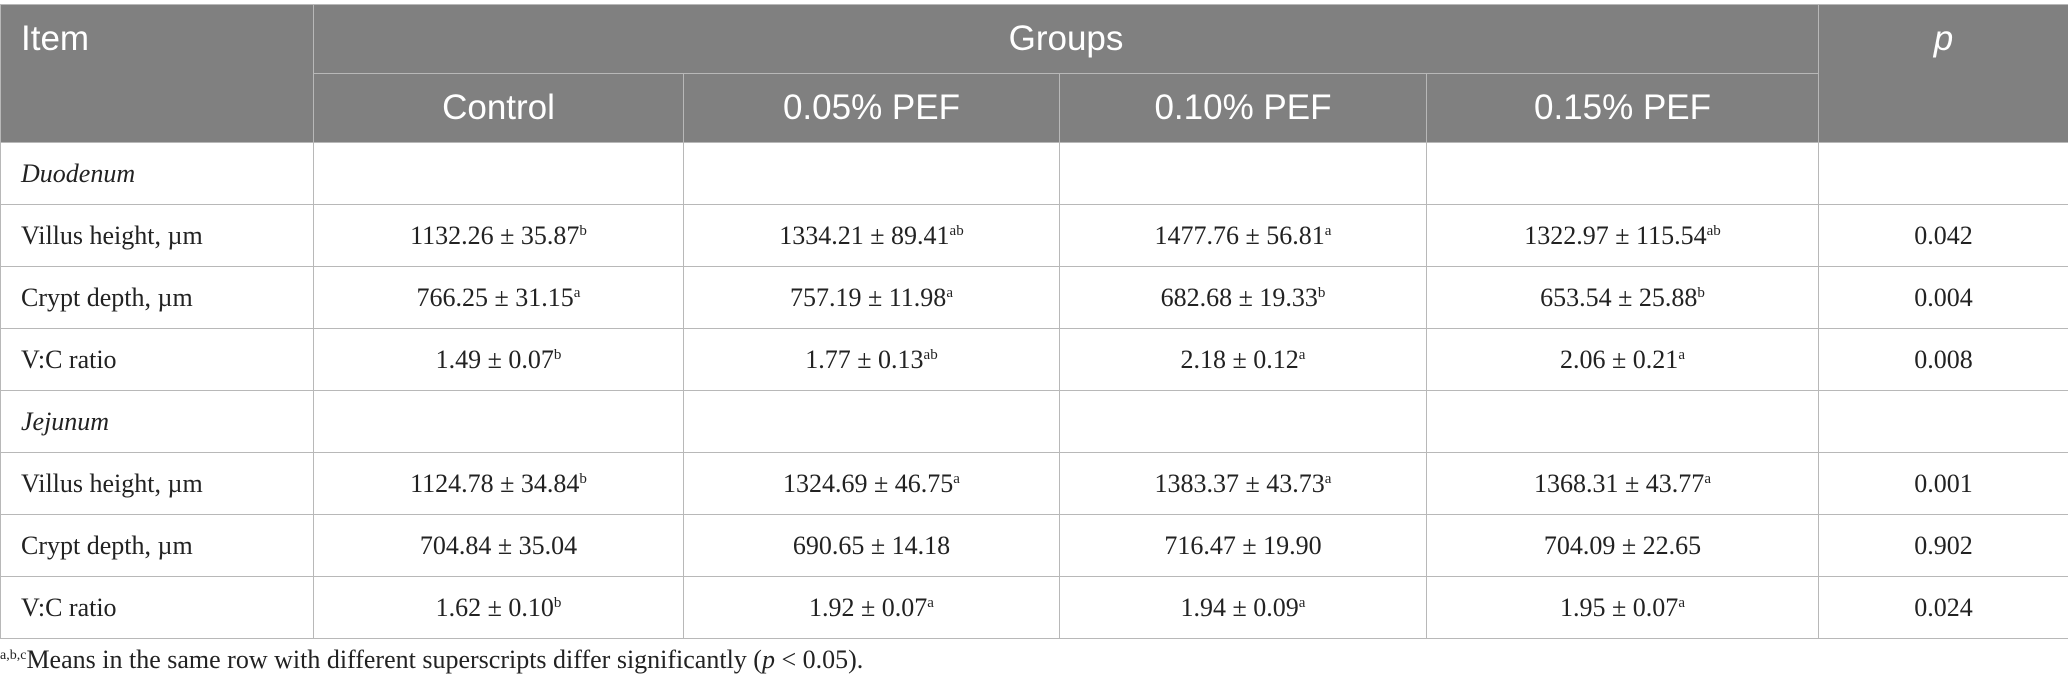  I want to click on value-cell: 1.95 ± 0.07a, so click(1622, 607).